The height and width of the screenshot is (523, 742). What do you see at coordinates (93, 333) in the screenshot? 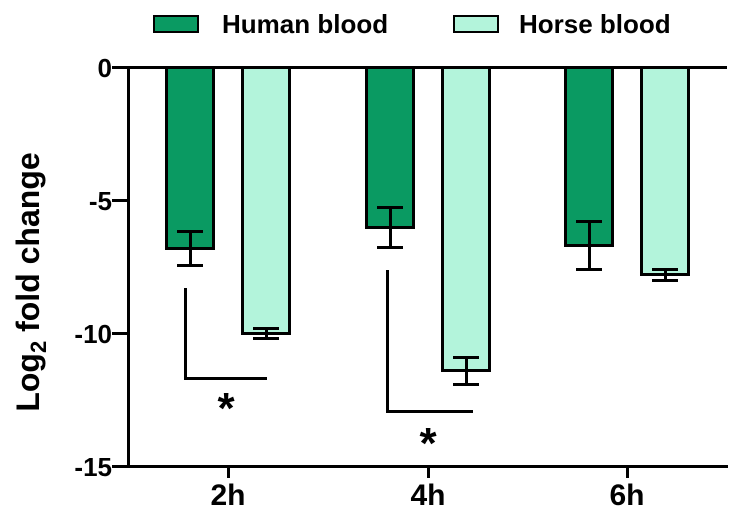
I see `y-tick-label: -10` at bounding box center [93, 333].